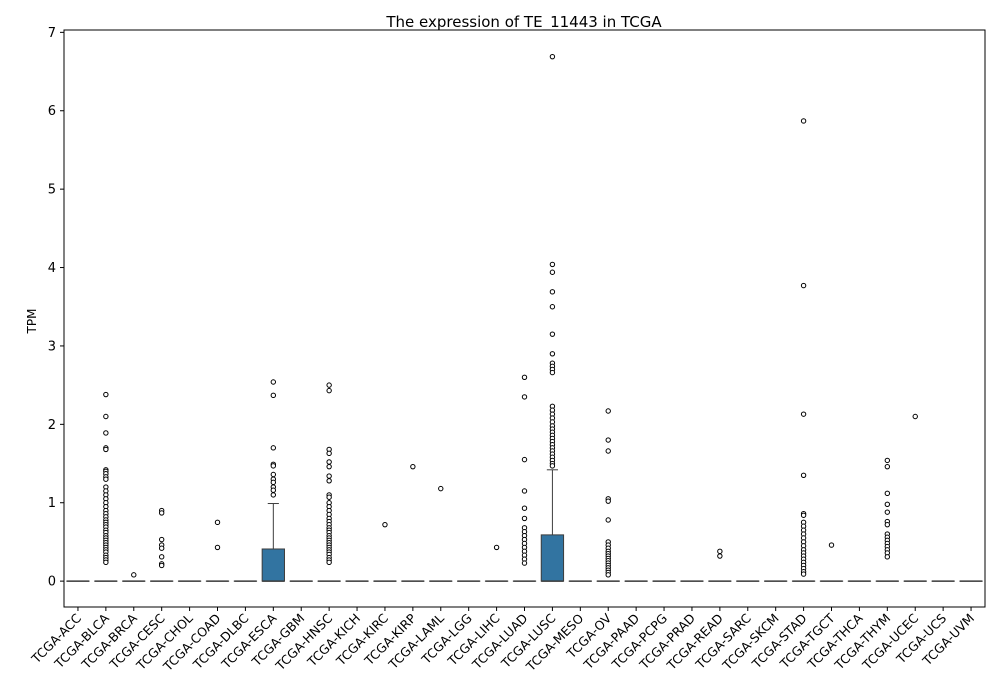  Describe the element at coordinates (52, 111) in the screenshot. I see `y-tick-label: 6` at that location.